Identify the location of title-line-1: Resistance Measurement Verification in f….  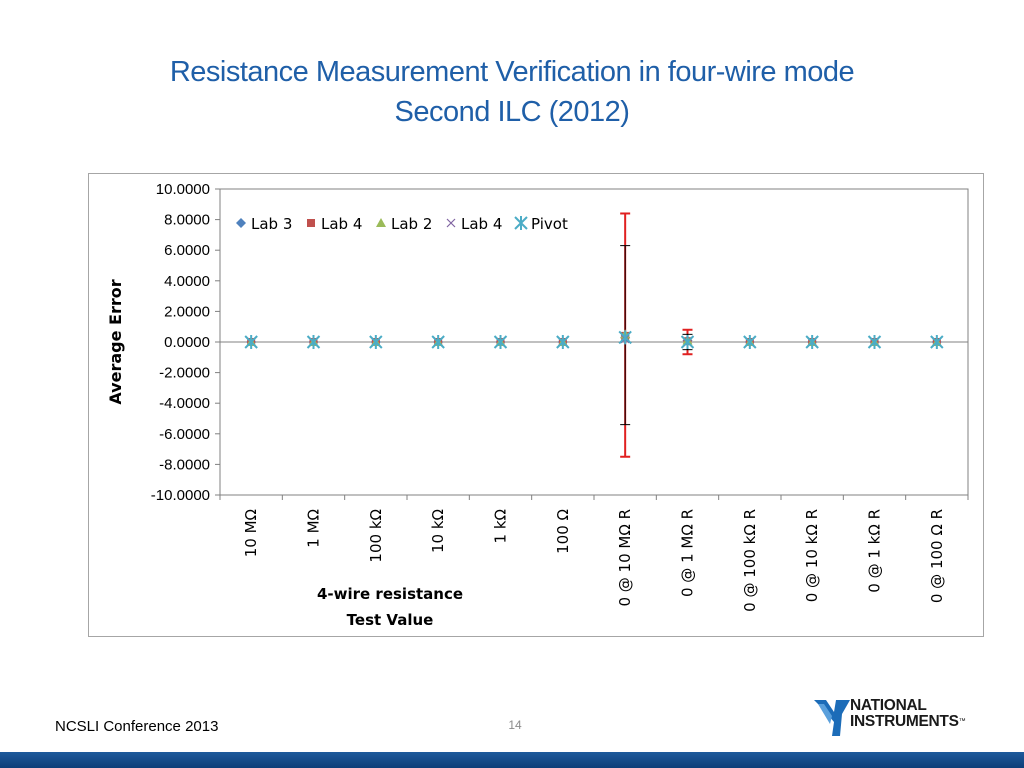
(512, 72).